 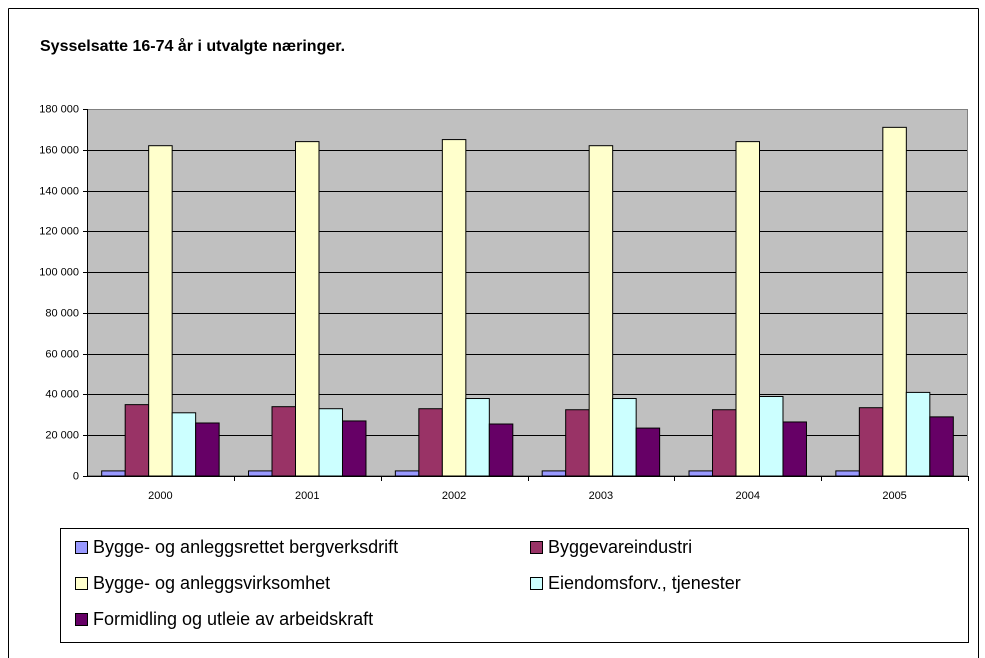 What do you see at coordinates (211, 583) in the screenshot?
I see `legend-label: Bygge- og anleggsvirksomhet` at bounding box center [211, 583].